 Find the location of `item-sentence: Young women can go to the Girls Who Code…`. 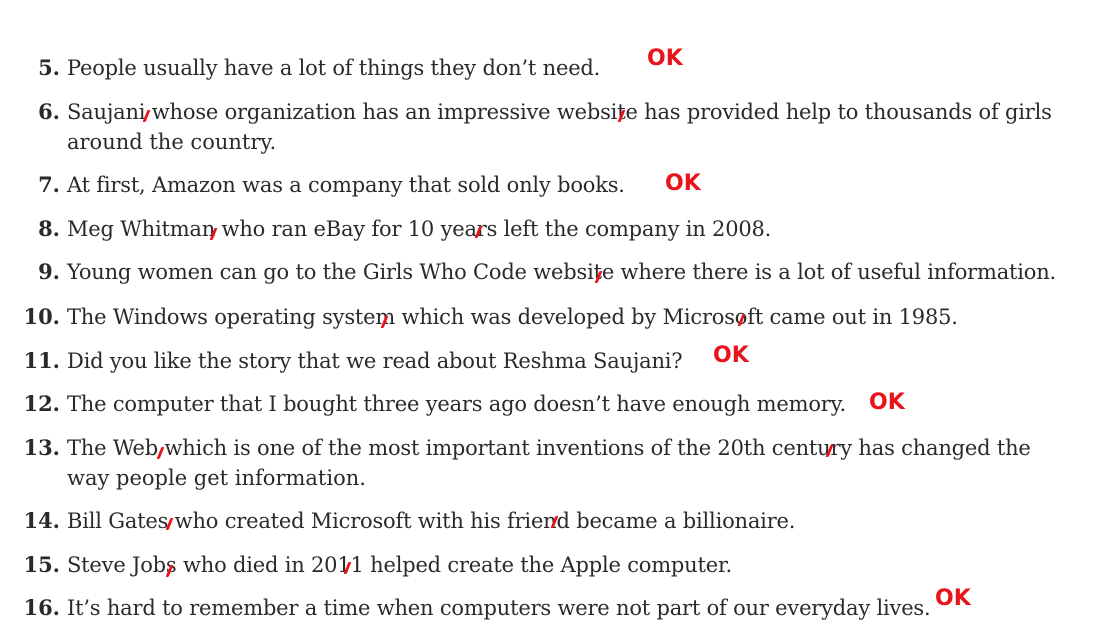

item-sentence: Young women can go to the Girls Who Code… is located at coordinates (562, 272).